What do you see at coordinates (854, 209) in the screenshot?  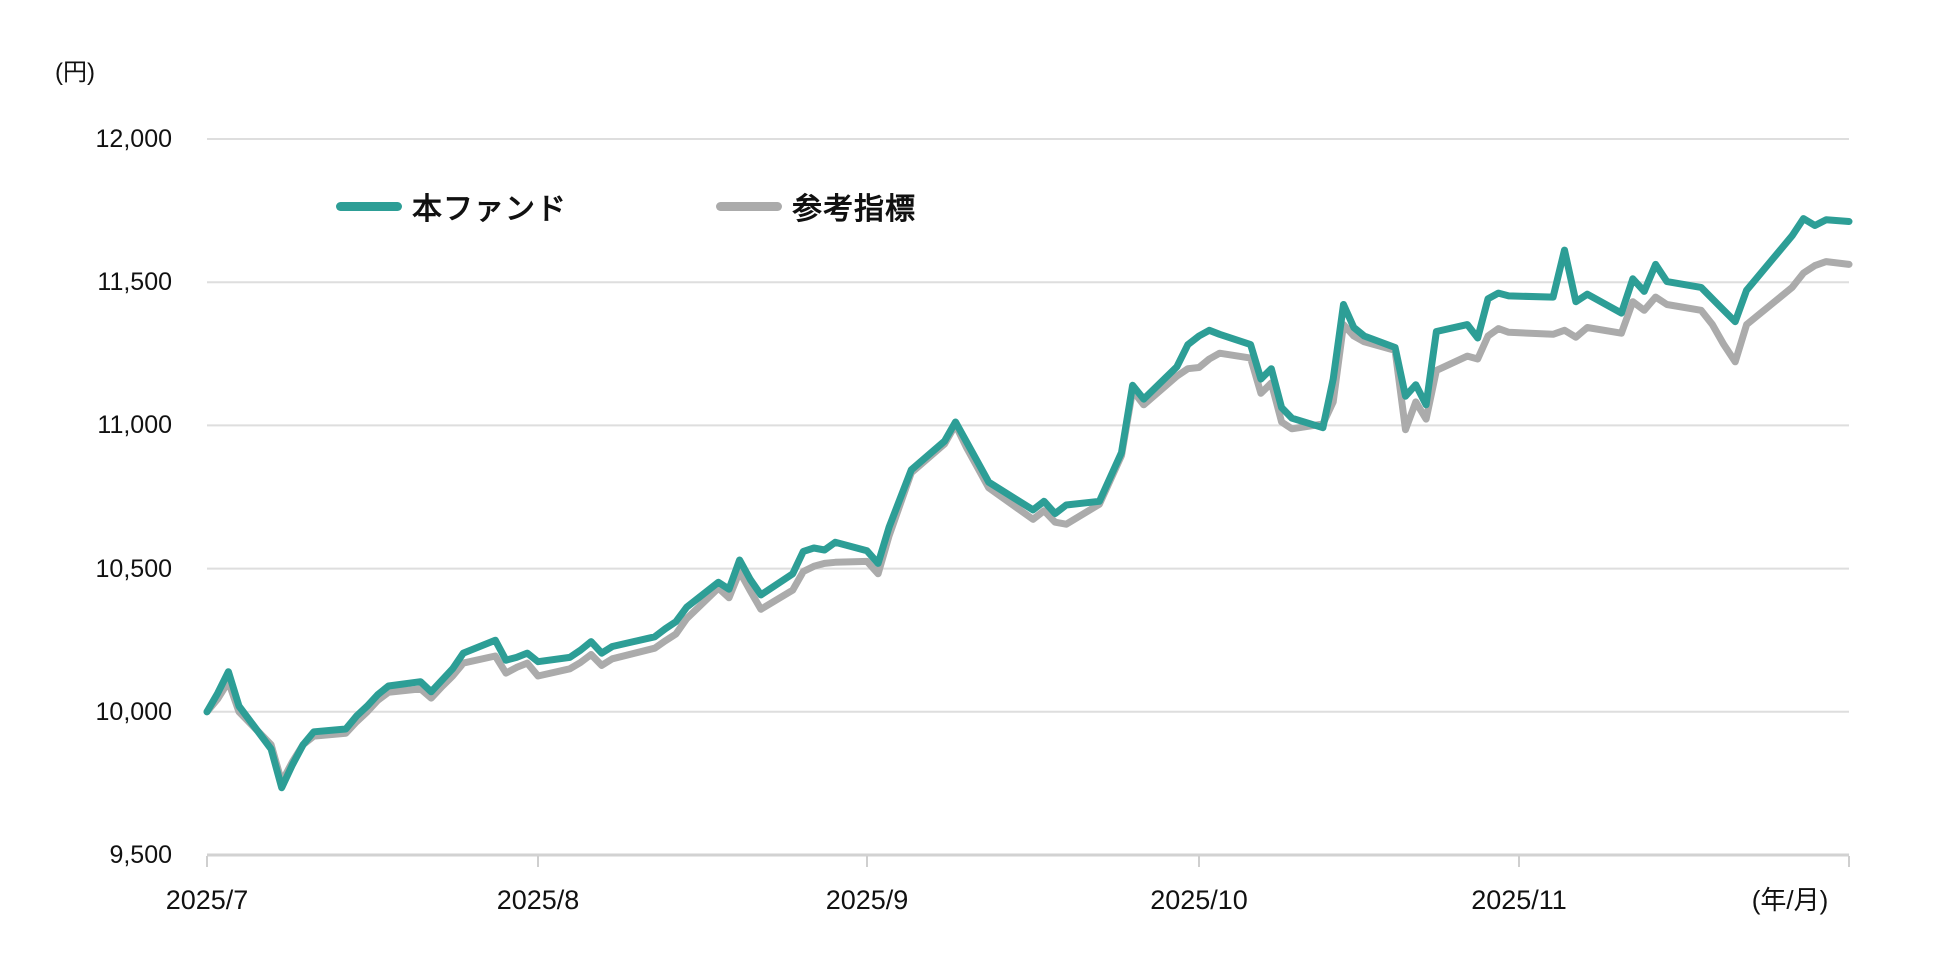 I see `legend-label-index: 参考指標` at bounding box center [854, 209].